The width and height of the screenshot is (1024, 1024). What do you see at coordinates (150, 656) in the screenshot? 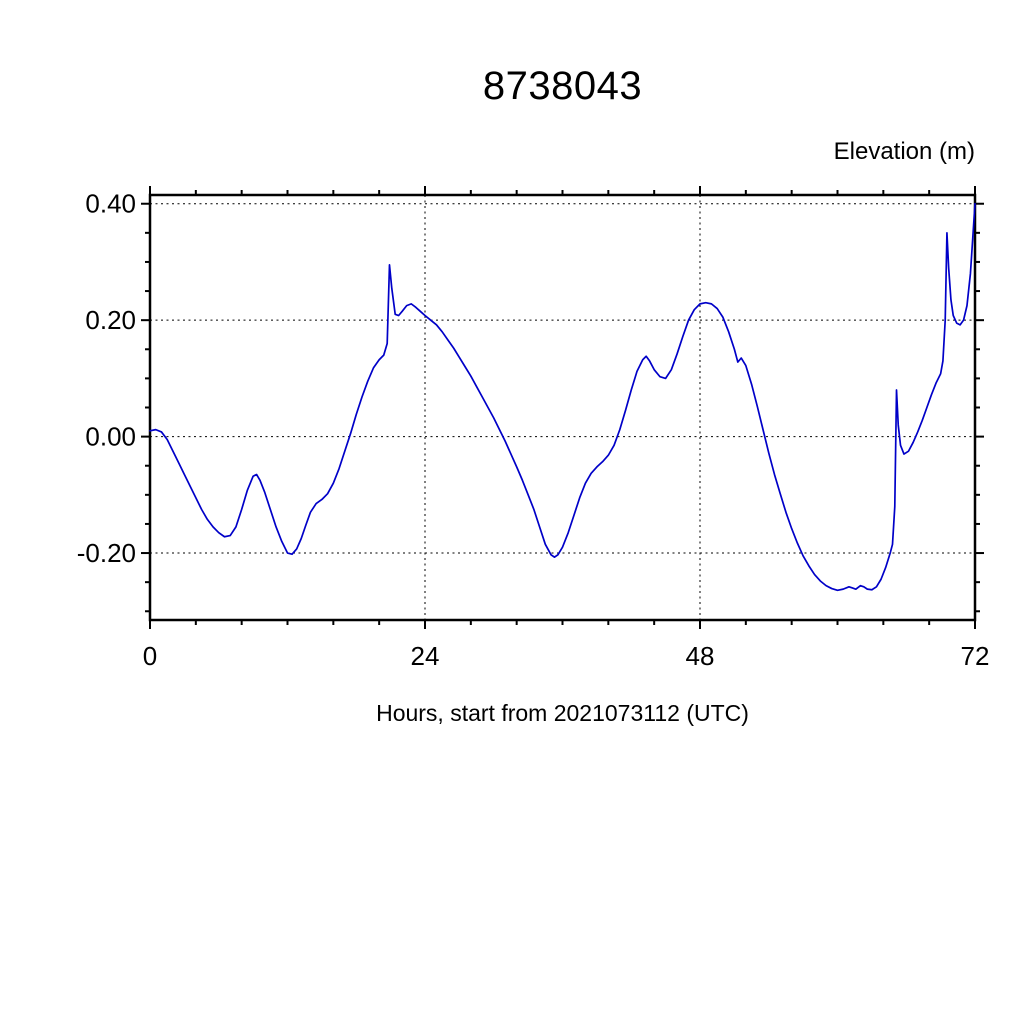
I see `x-tick-label: 0` at bounding box center [150, 656].